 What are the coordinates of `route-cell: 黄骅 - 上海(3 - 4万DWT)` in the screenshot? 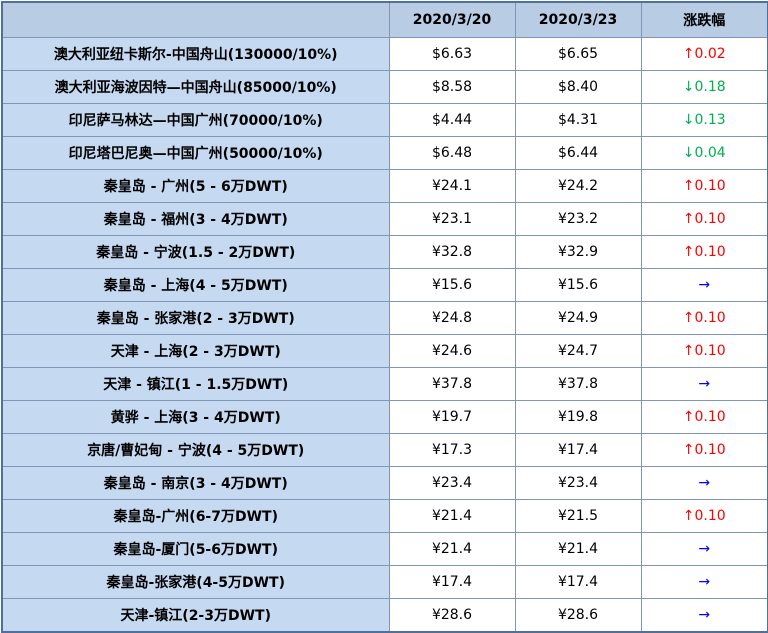 It's located at (195, 417).